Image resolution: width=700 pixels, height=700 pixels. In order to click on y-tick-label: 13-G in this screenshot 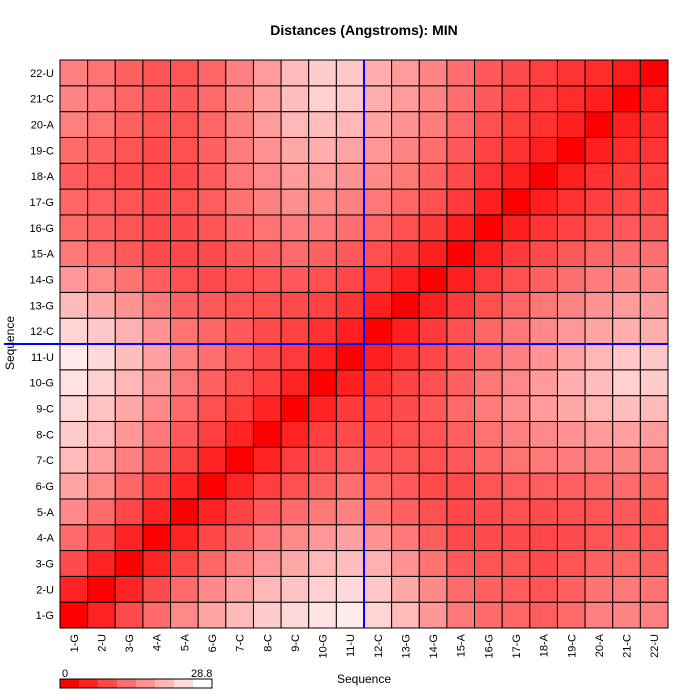, I will do `click(42, 306)`.